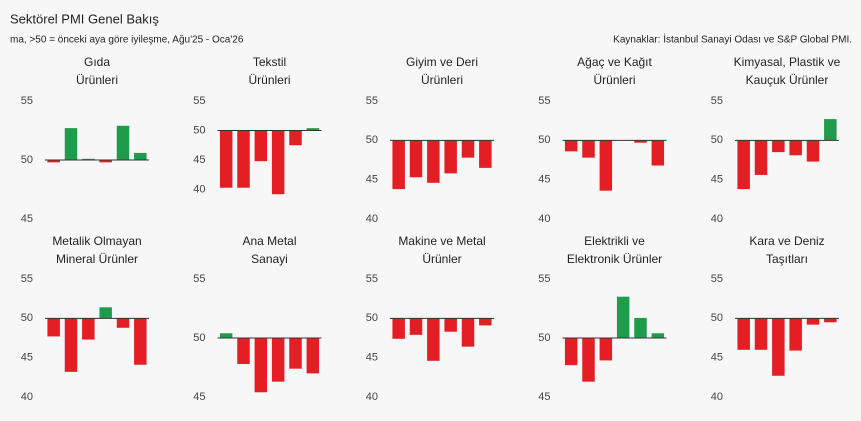 The width and height of the screenshot is (861, 421). I want to click on panel-title: Kauçuk Ürünler, so click(787, 80).